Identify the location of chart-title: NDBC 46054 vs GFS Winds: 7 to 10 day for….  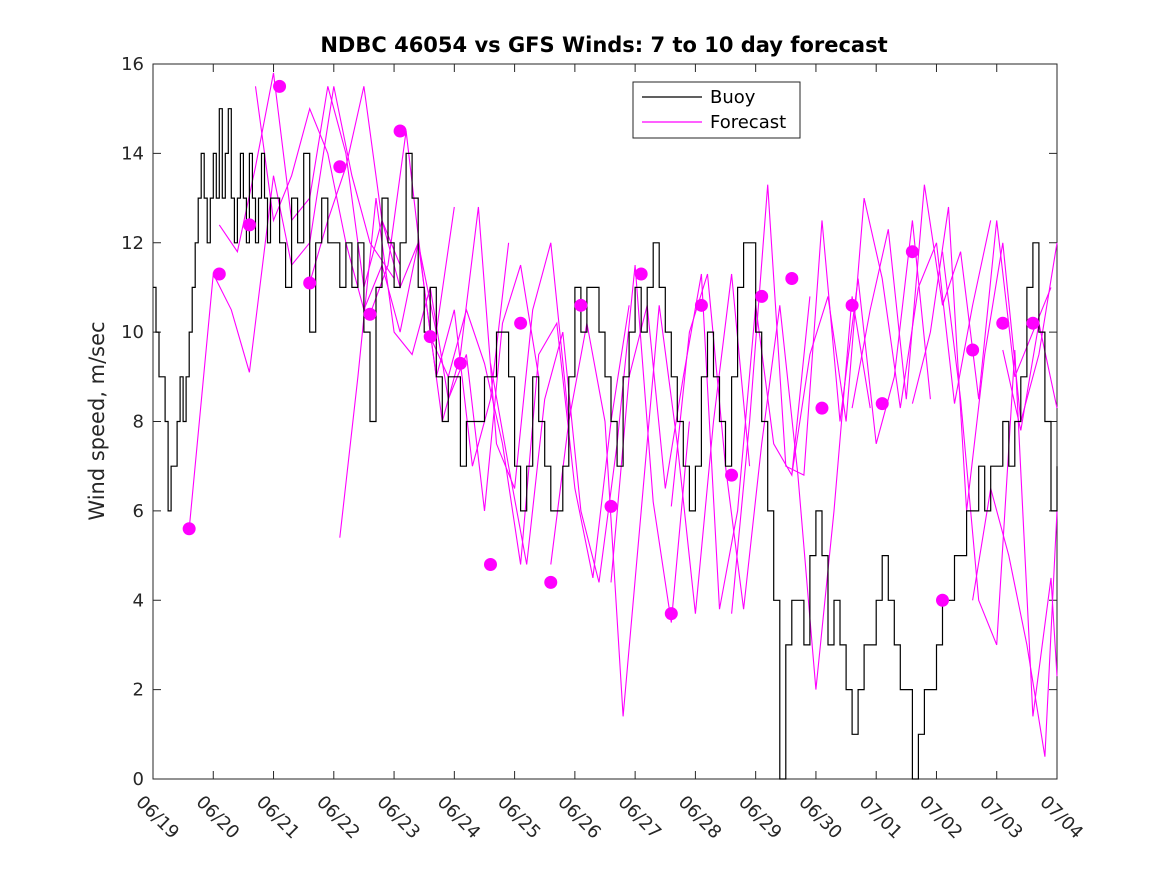
(603, 45).